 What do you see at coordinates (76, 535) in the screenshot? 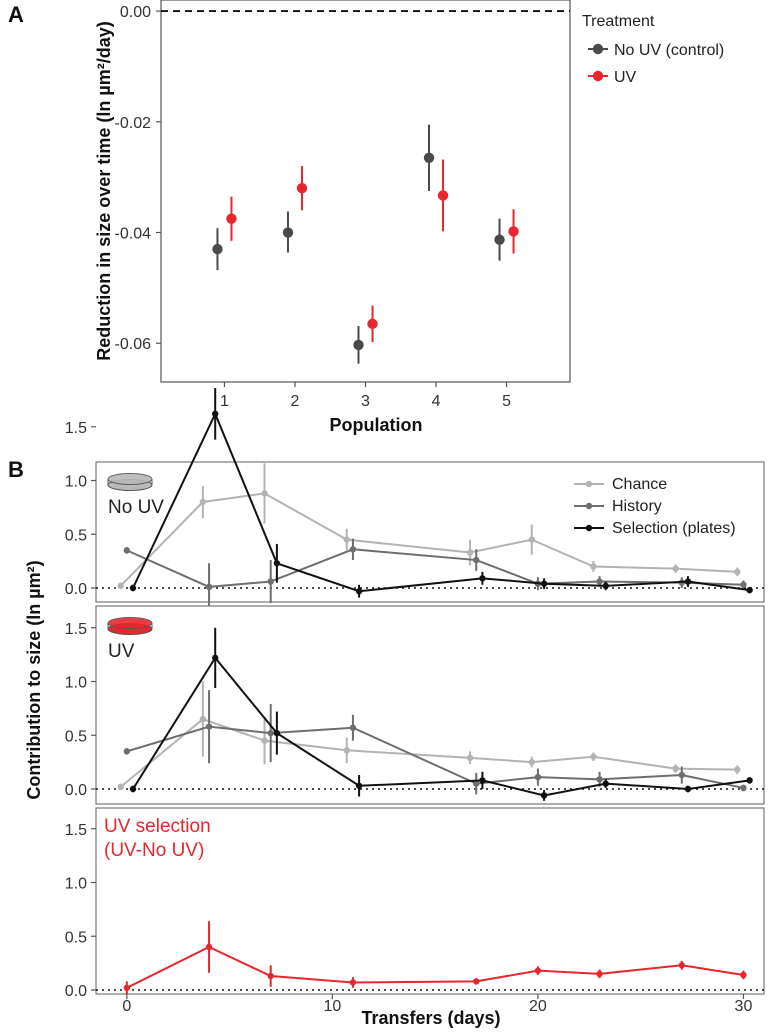
I see `y-tick-label: 0.5` at bounding box center [76, 535].